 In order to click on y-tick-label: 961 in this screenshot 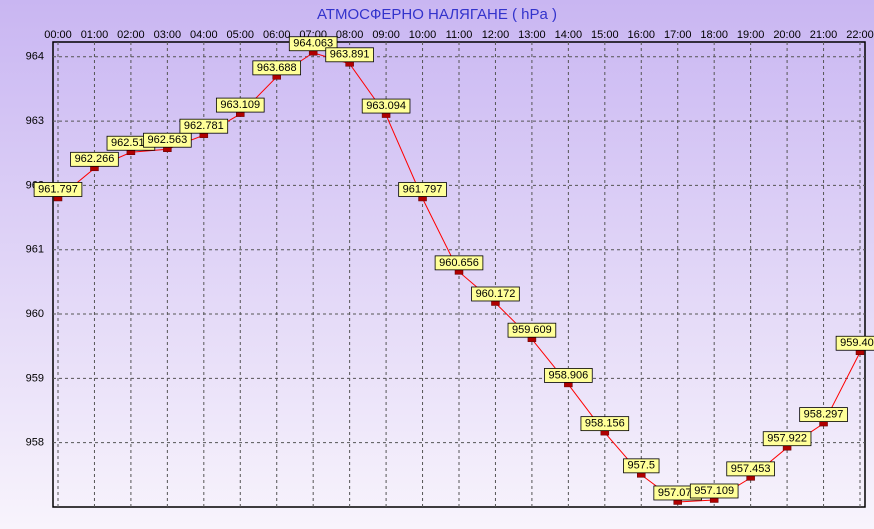, I will do `click(35, 250)`.